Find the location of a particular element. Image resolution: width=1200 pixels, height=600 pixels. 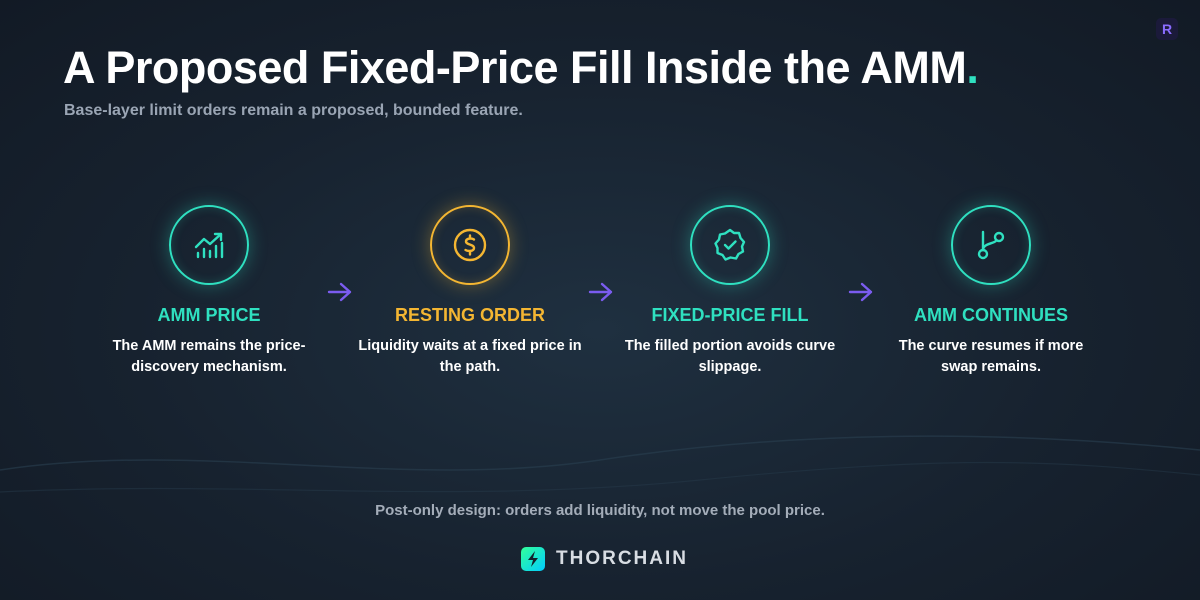

brand-logo is located at coordinates (533, 559).